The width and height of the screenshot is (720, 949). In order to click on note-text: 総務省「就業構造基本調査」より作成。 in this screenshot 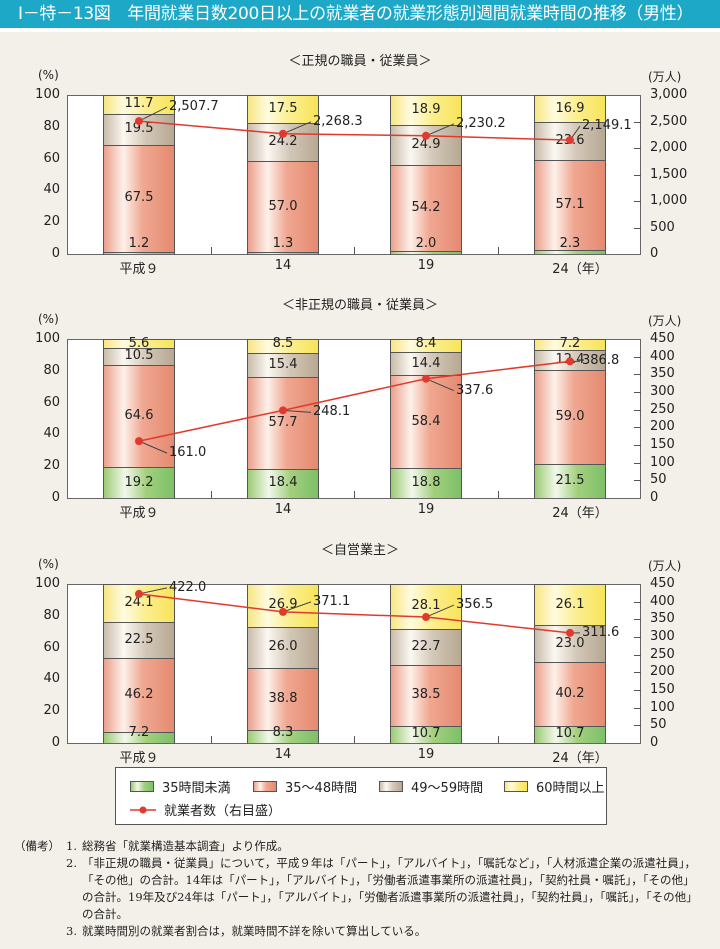, I will do `click(185, 846)`.